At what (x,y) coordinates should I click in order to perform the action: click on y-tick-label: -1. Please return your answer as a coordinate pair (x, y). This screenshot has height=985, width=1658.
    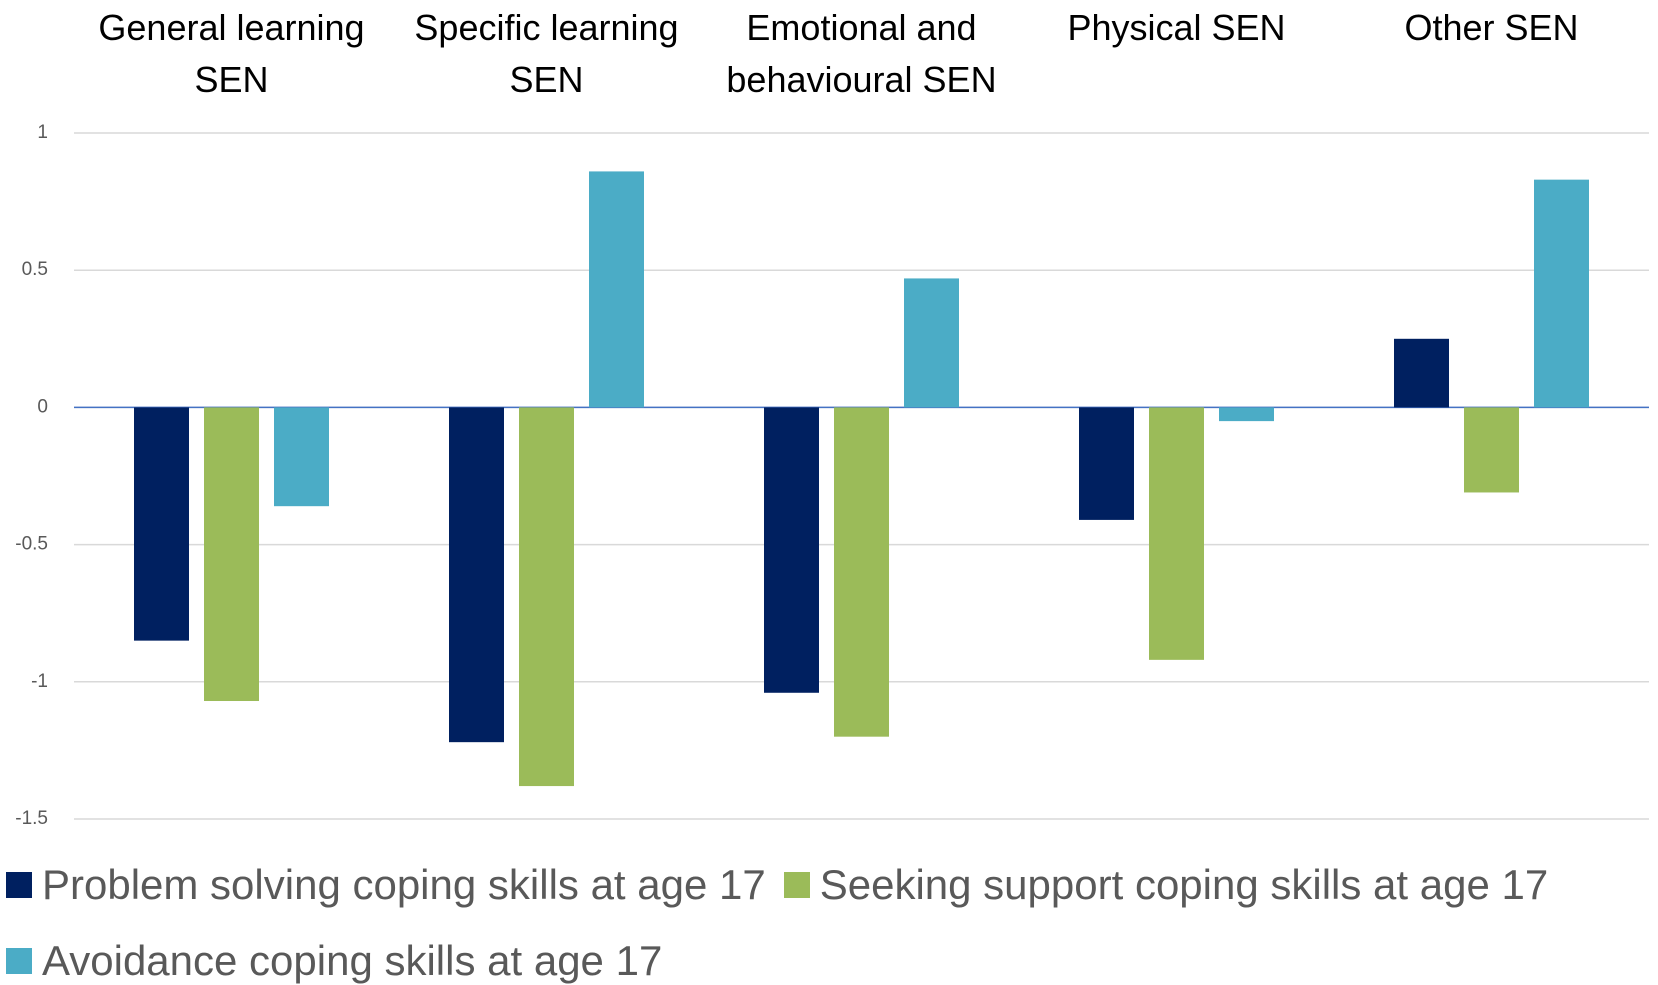
    Looking at the image, I should click on (39, 681).